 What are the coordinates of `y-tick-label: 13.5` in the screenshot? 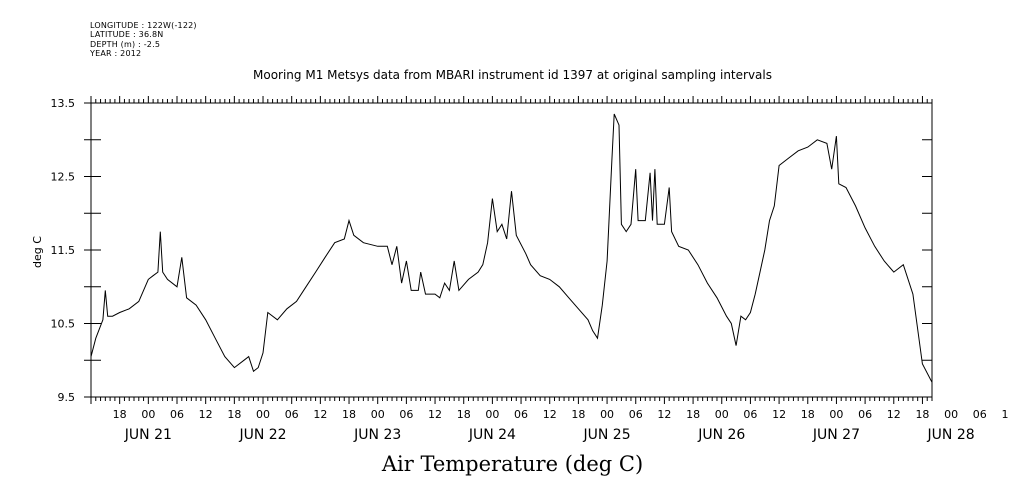 It's located at (63, 103).